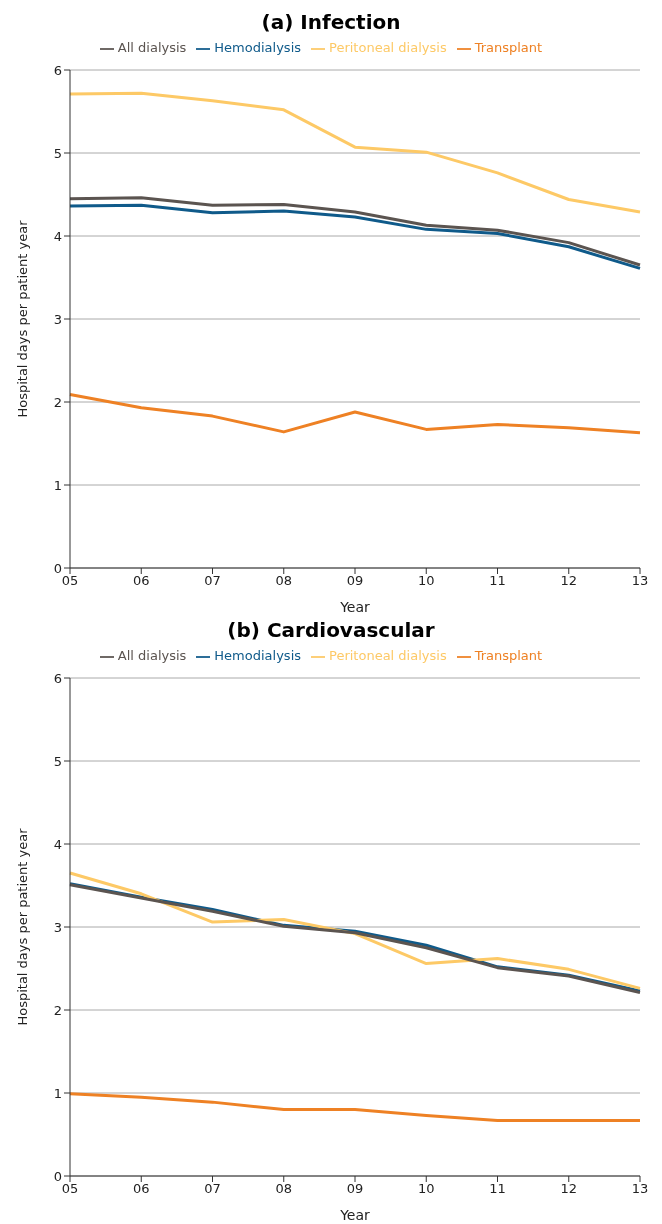 The image size is (662, 1224). What do you see at coordinates (331, 22) in the screenshot?
I see `chart-title: (a) Infection` at bounding box center [331, 22].